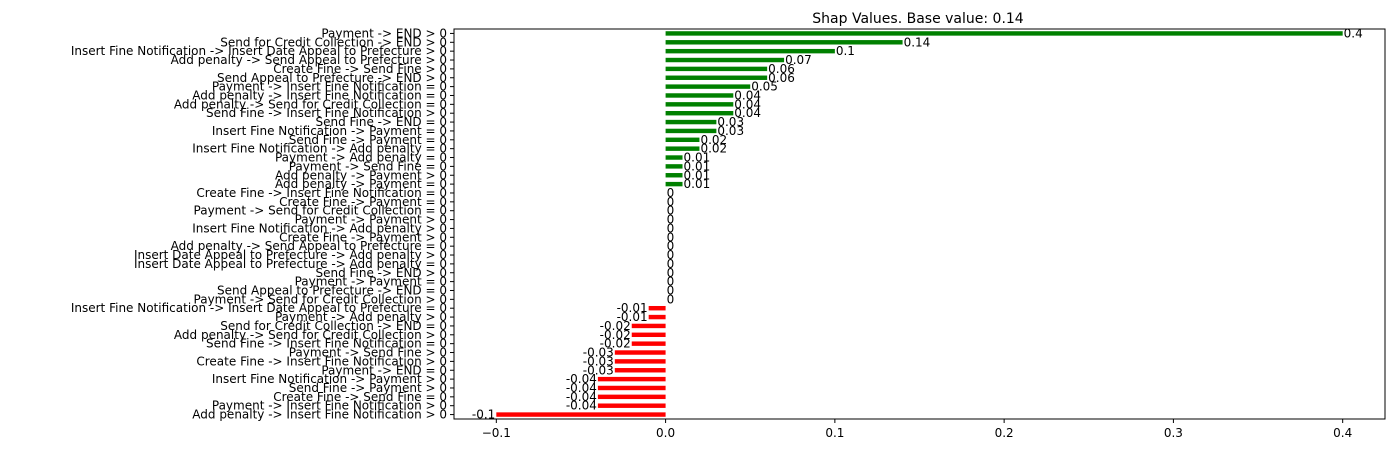 The height and width of the screenshot is (451, 1394). What do you see at coordinates (1173, 433) in the screenshot?
I see `x-tick-label: 0.3` at bounding box center [1173, 433].